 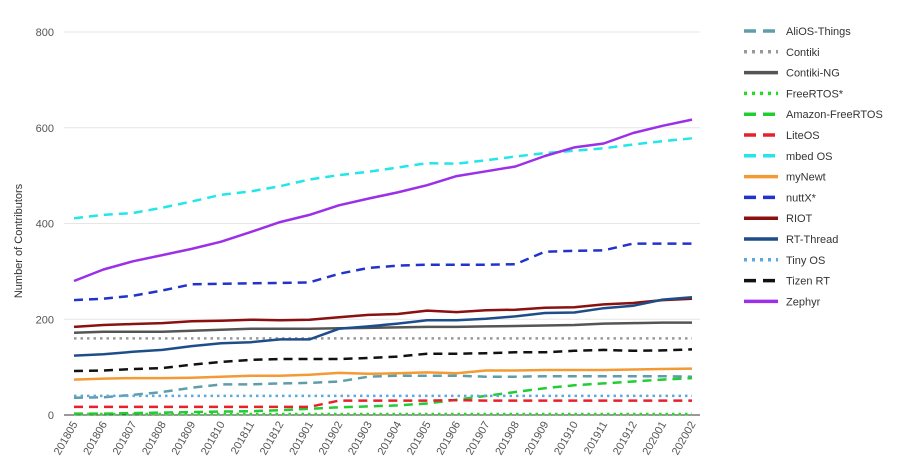 What do you see at coordinates (782, 302) in the screenshot?
I see `legend-item: Zephyr` at bounding box center [782, 302].